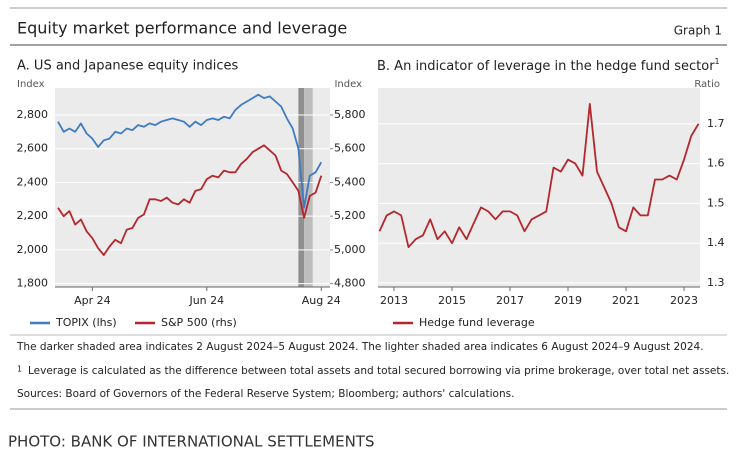  What do you see at coordinates (199, 322) in the screenshot?
I see `legend-label: S&P 500 (rhs)` at bounding box center [199, 322].